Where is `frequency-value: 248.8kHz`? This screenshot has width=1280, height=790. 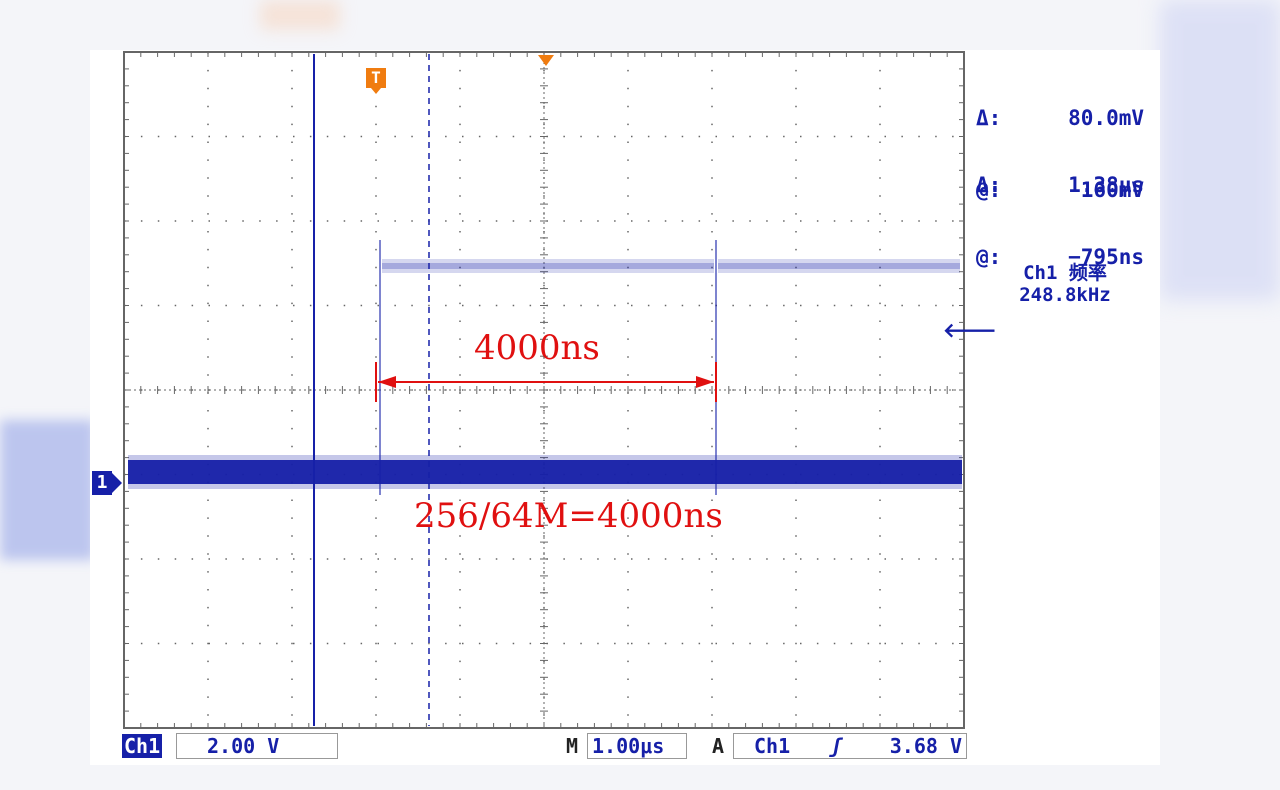 frequency-value: 248.8kHz is located at coordinates (1065, 295).